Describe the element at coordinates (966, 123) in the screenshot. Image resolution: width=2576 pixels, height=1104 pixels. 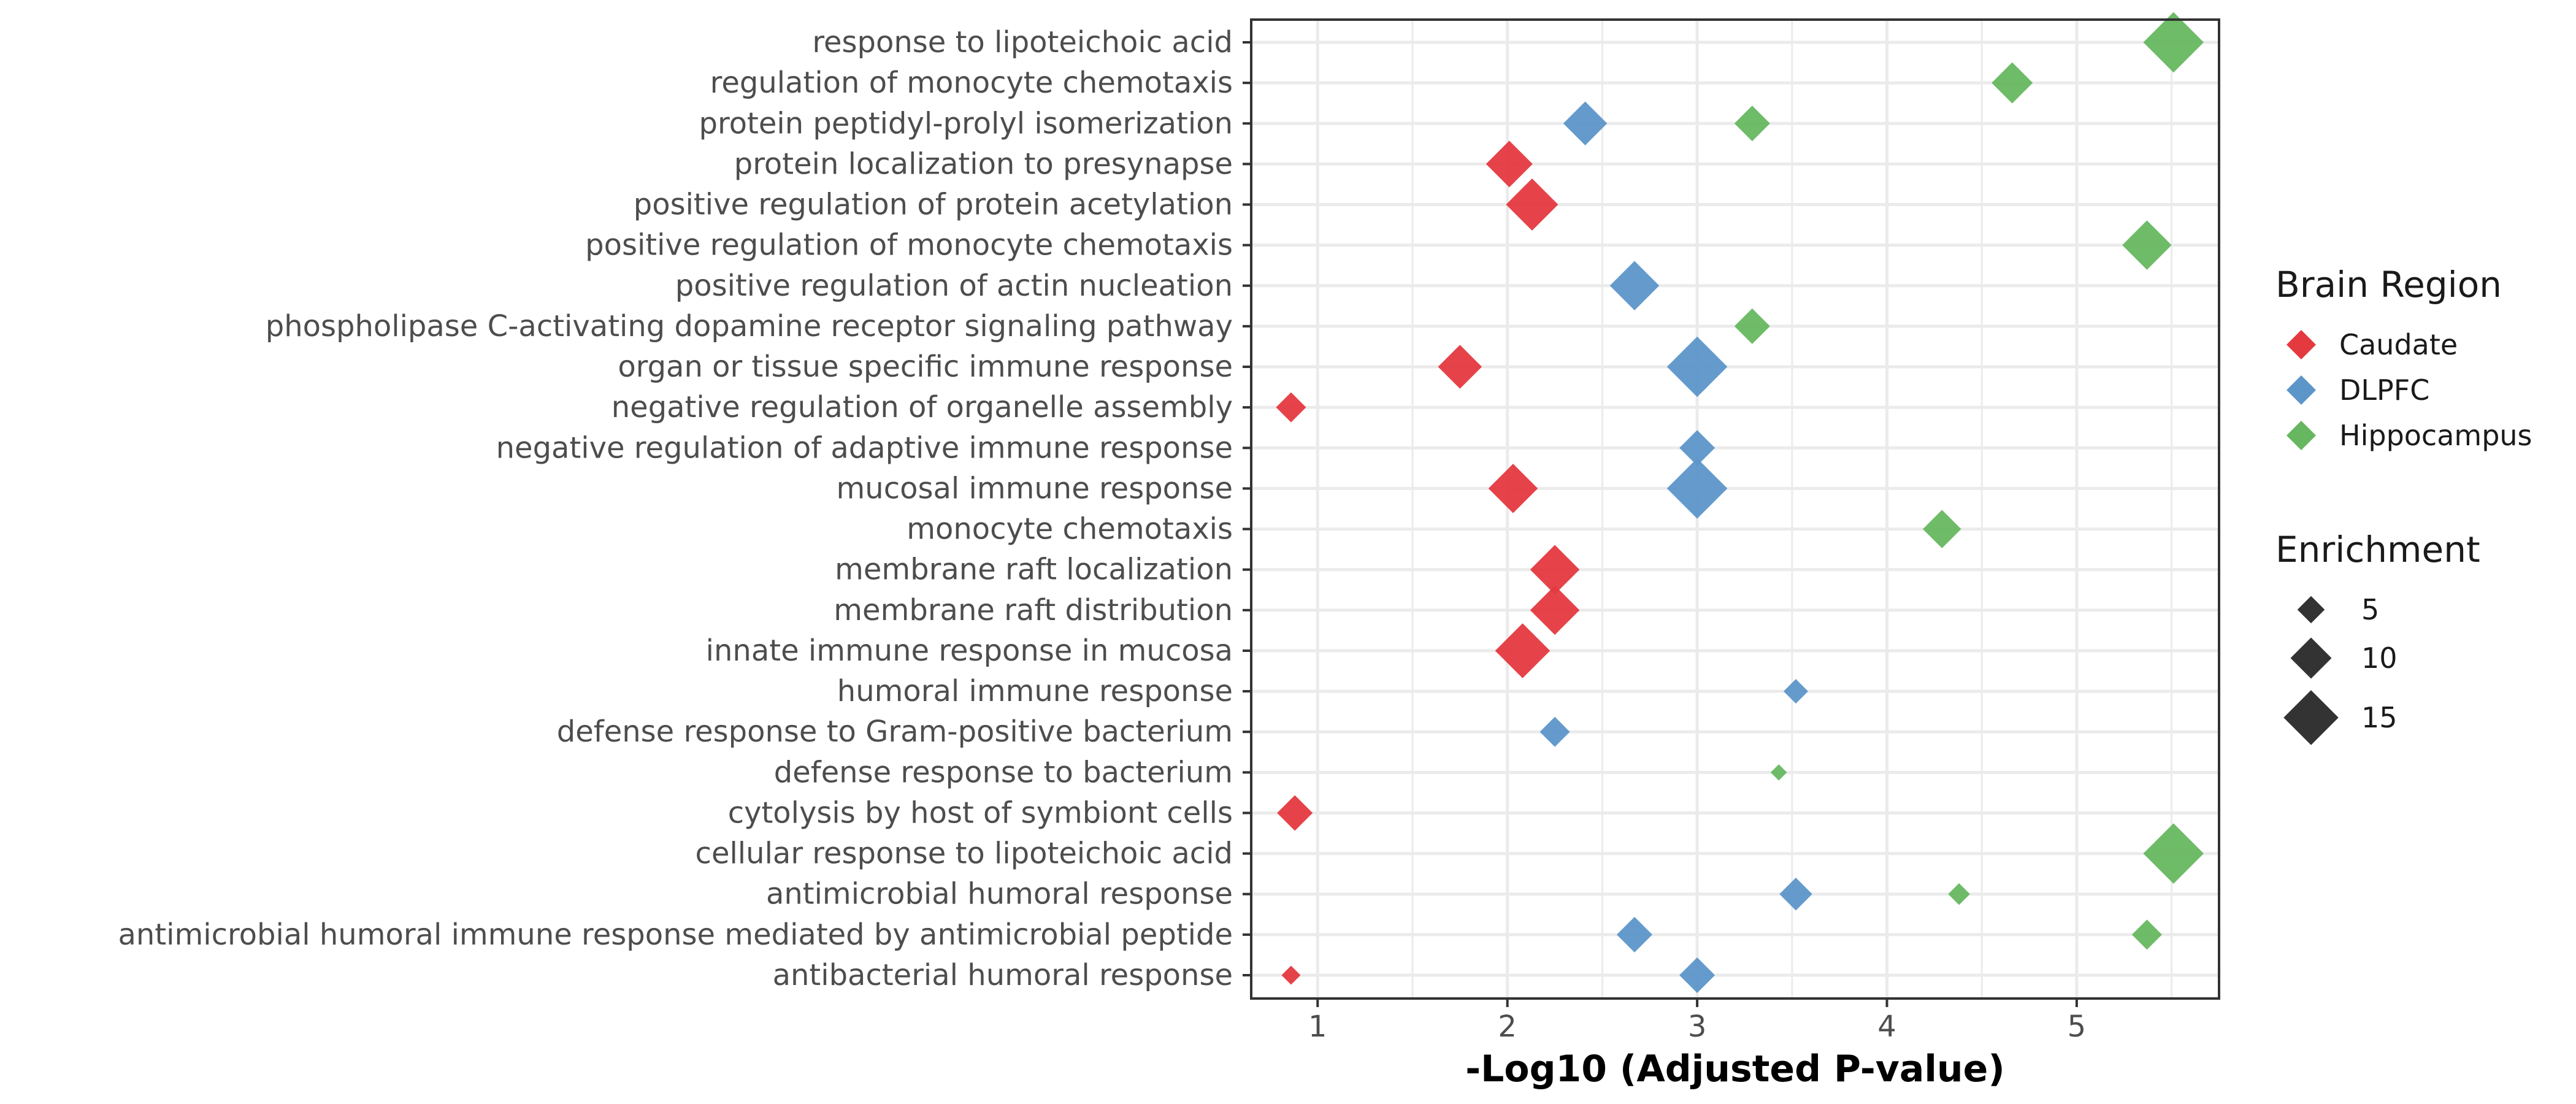
I see `y-tick-label: protein peptidyl-prolyl isomerization` at that location.